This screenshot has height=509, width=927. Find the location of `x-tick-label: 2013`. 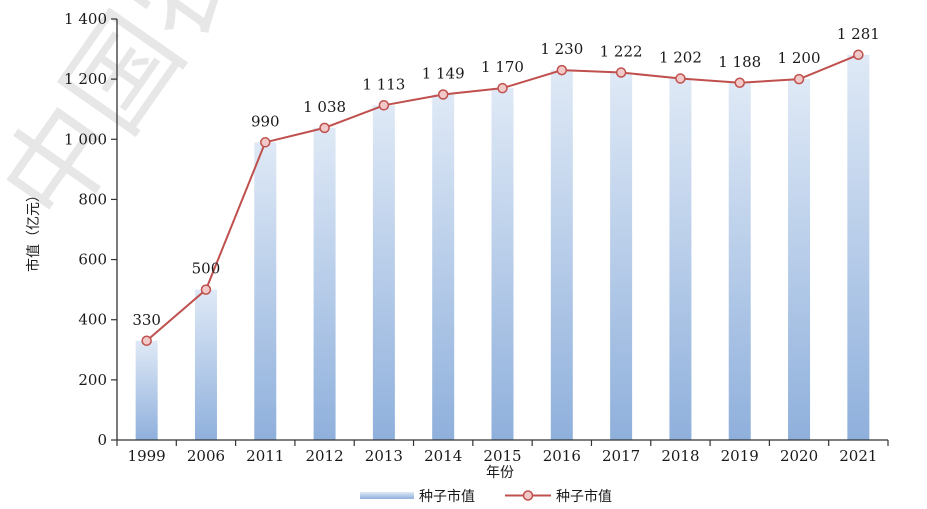

x-tick-label: 2013 is located at coordinates (384, 456).